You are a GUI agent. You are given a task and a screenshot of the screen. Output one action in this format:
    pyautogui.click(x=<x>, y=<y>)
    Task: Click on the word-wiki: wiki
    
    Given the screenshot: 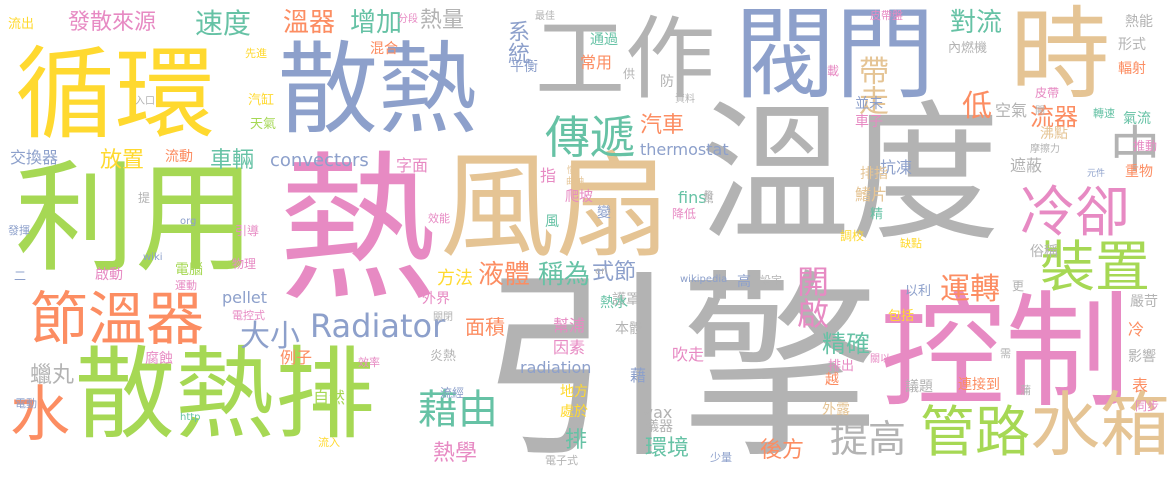 What is the action you would take?
    pyautogui.click(x=153, y=257)
    